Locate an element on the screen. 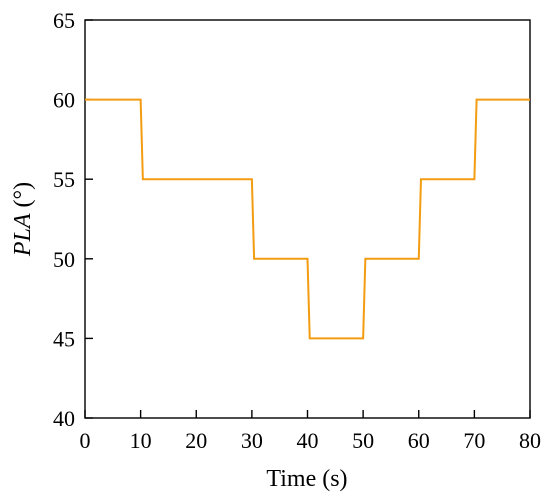 Image resolution: width=550 pixels, height=498 pixels. y-axis-title: PLA (°) is located at coordinates (23, 219).